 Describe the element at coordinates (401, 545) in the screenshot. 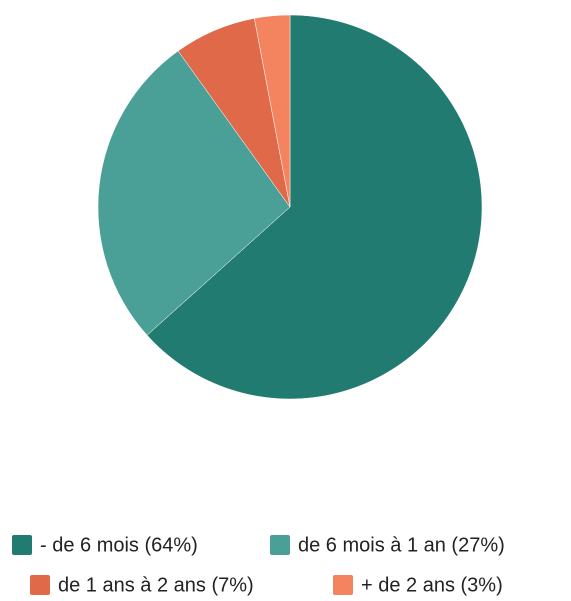

I see `legend-label: de 6 mois à 1 an (27%)` at that location.